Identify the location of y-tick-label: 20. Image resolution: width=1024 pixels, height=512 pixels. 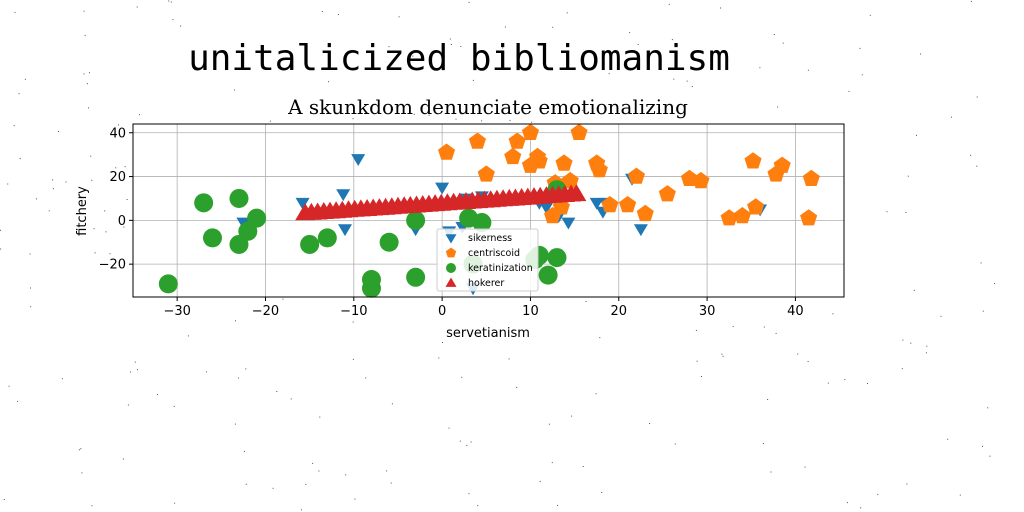
(117, 177).